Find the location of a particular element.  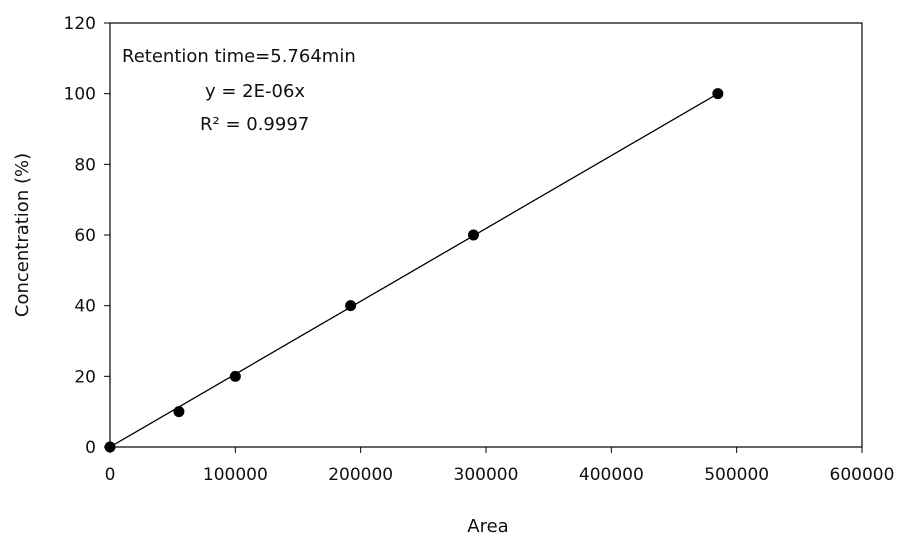

x-axis-title: Area is located at coordinates (487, 526).